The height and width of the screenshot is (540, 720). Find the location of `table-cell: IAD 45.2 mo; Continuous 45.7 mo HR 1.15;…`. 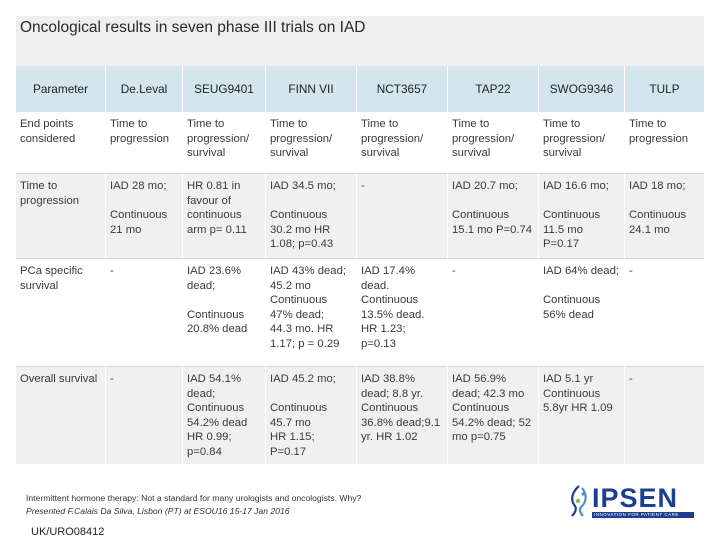

table-cell: IAD 45.2 mo; Continuous 45.7 mo HR 1.15;… is located at coordinates (310, 415).